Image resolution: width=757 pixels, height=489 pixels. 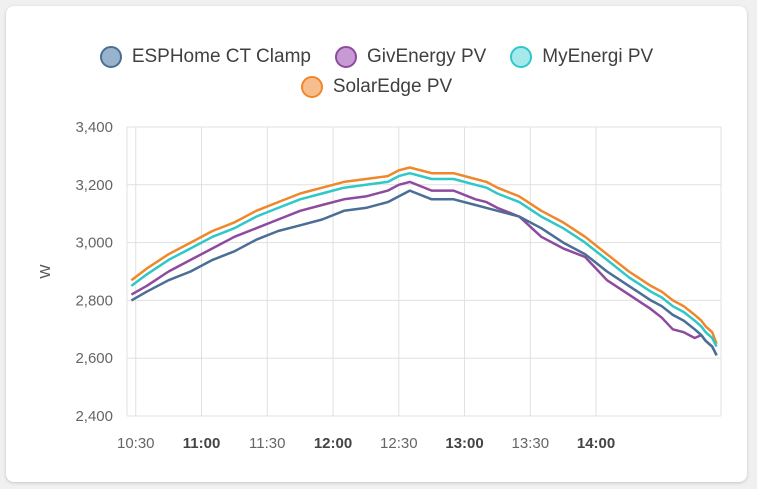 I want to click on y-tick-labels: 2,400 2,600 2,800 3,000 3,200 3,400, so click(x=94, y=272).